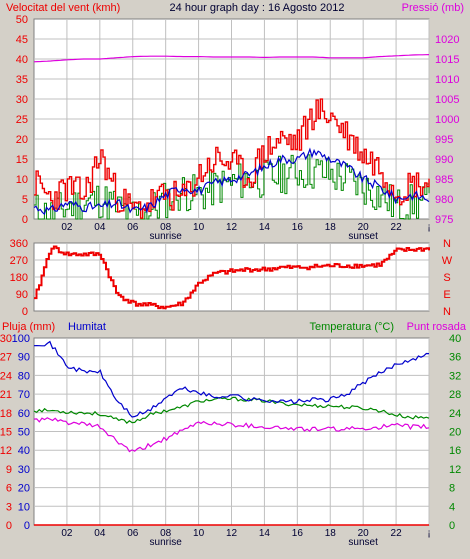 The image size is (470, 559). What do you see at coordinates (232, 277) in the screenshot?
I see `wind-direction-line` at bounding box center [232, 277].